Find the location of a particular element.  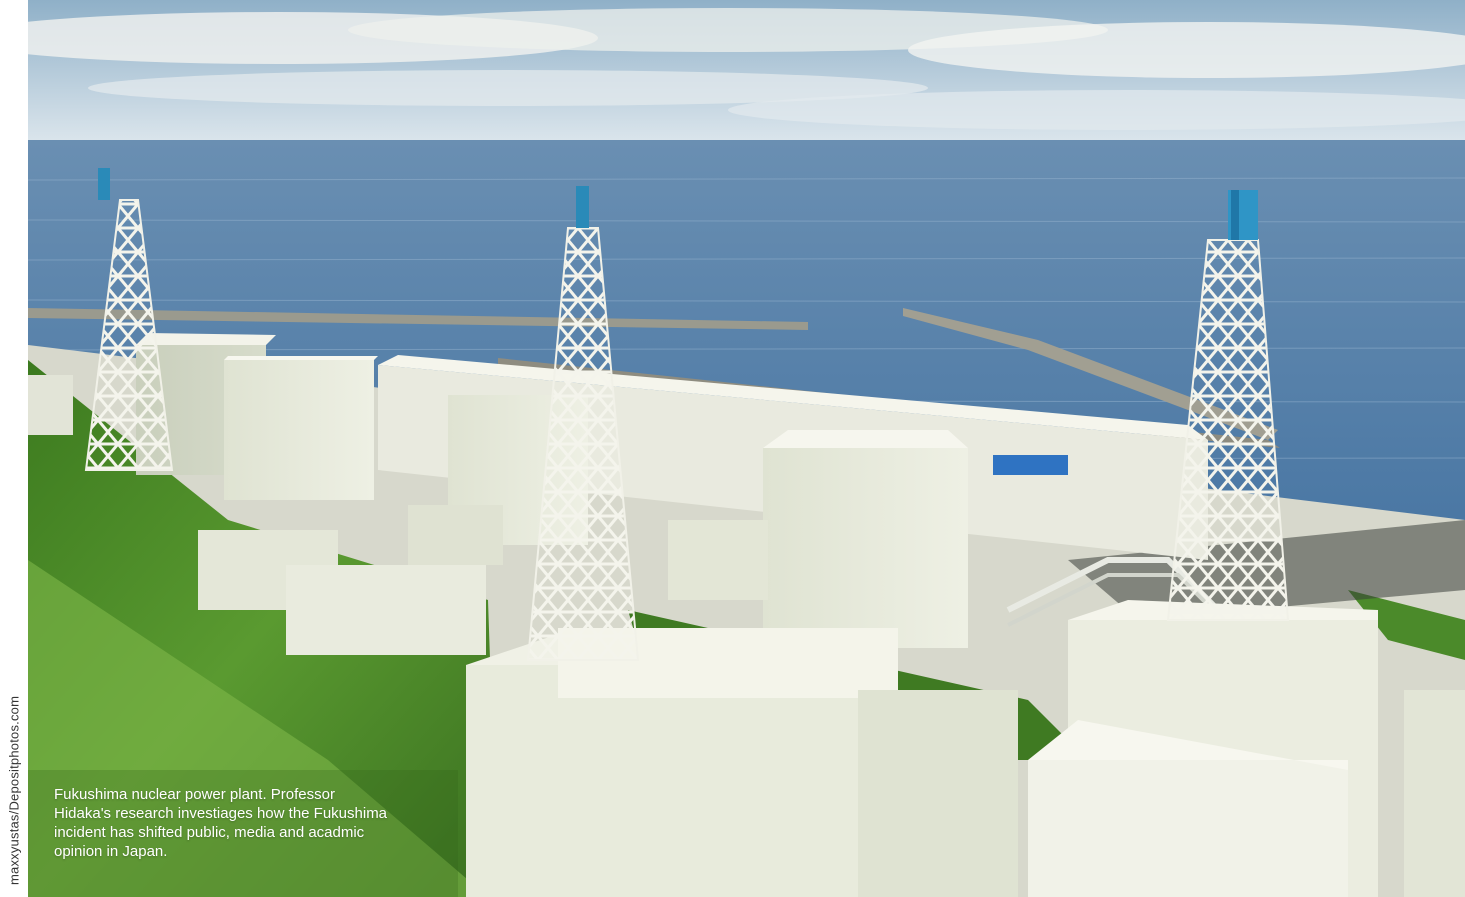

credit-strip: maxxyustas/Depositphotos.com is located at coordinates (14, 448).